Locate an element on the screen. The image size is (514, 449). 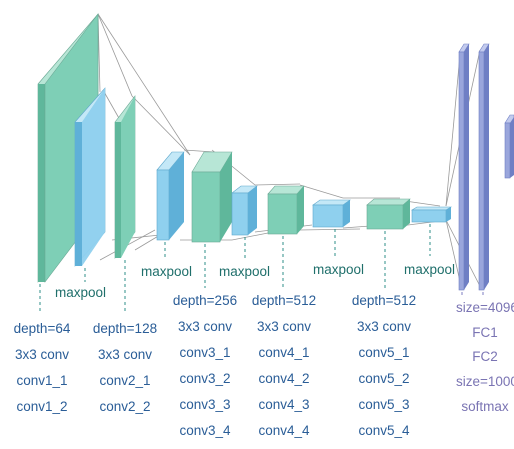
stage3-conv3-3: conv3_3 is located at coordinates (204, 404).